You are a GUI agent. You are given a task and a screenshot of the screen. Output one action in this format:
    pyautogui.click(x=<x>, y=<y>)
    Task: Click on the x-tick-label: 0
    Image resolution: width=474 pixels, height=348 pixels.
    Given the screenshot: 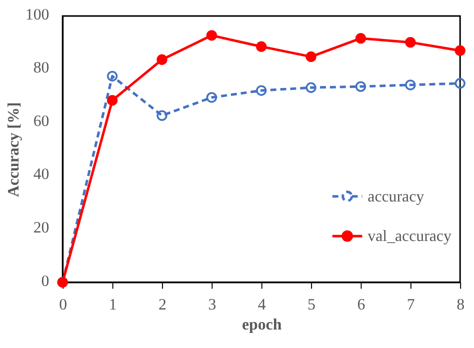 What is the action you would take?
    pyautogui.click(x=63, y=305)
    